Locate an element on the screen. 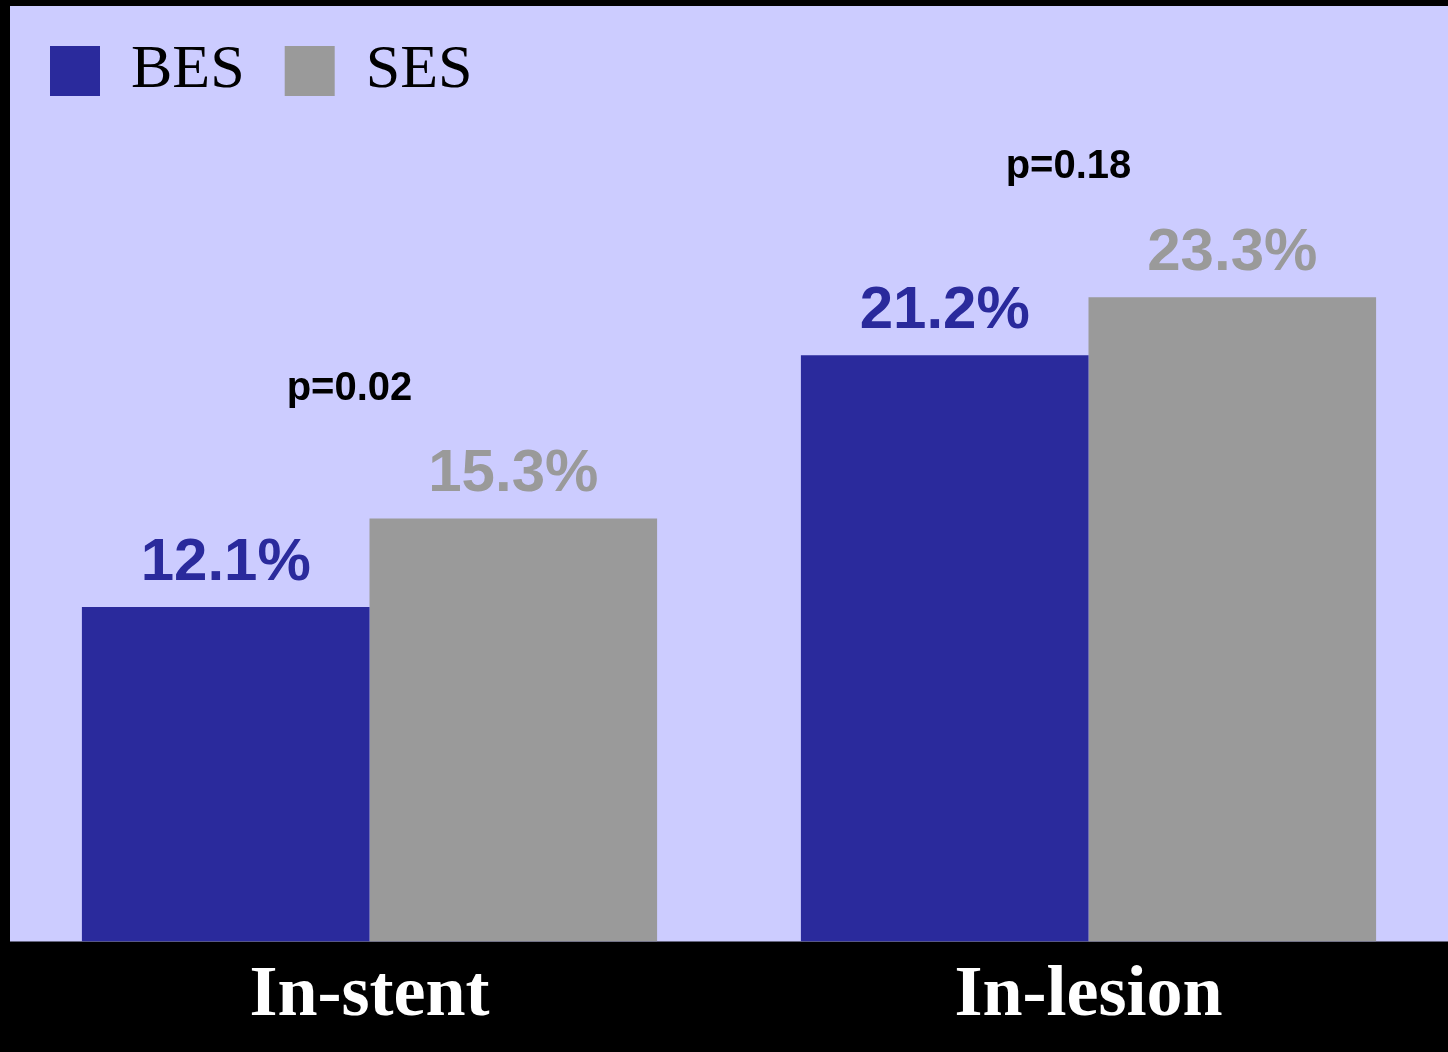 The width and height of the screenshot is (1448, 1052). data-label: 21.2% is located at coordinates (944, 307).